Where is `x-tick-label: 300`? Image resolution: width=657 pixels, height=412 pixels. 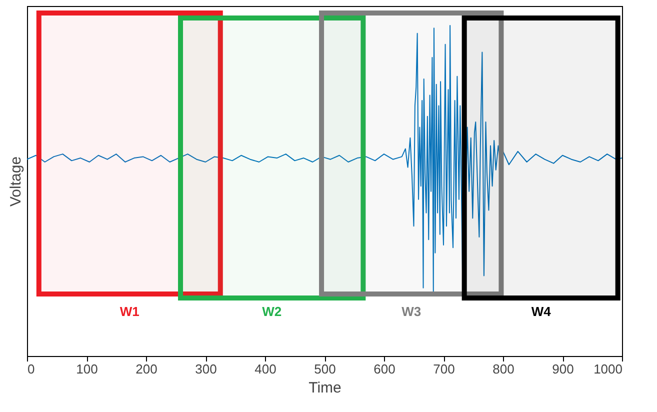 x-tick-label: 300 is located at coordinates (206, 369).